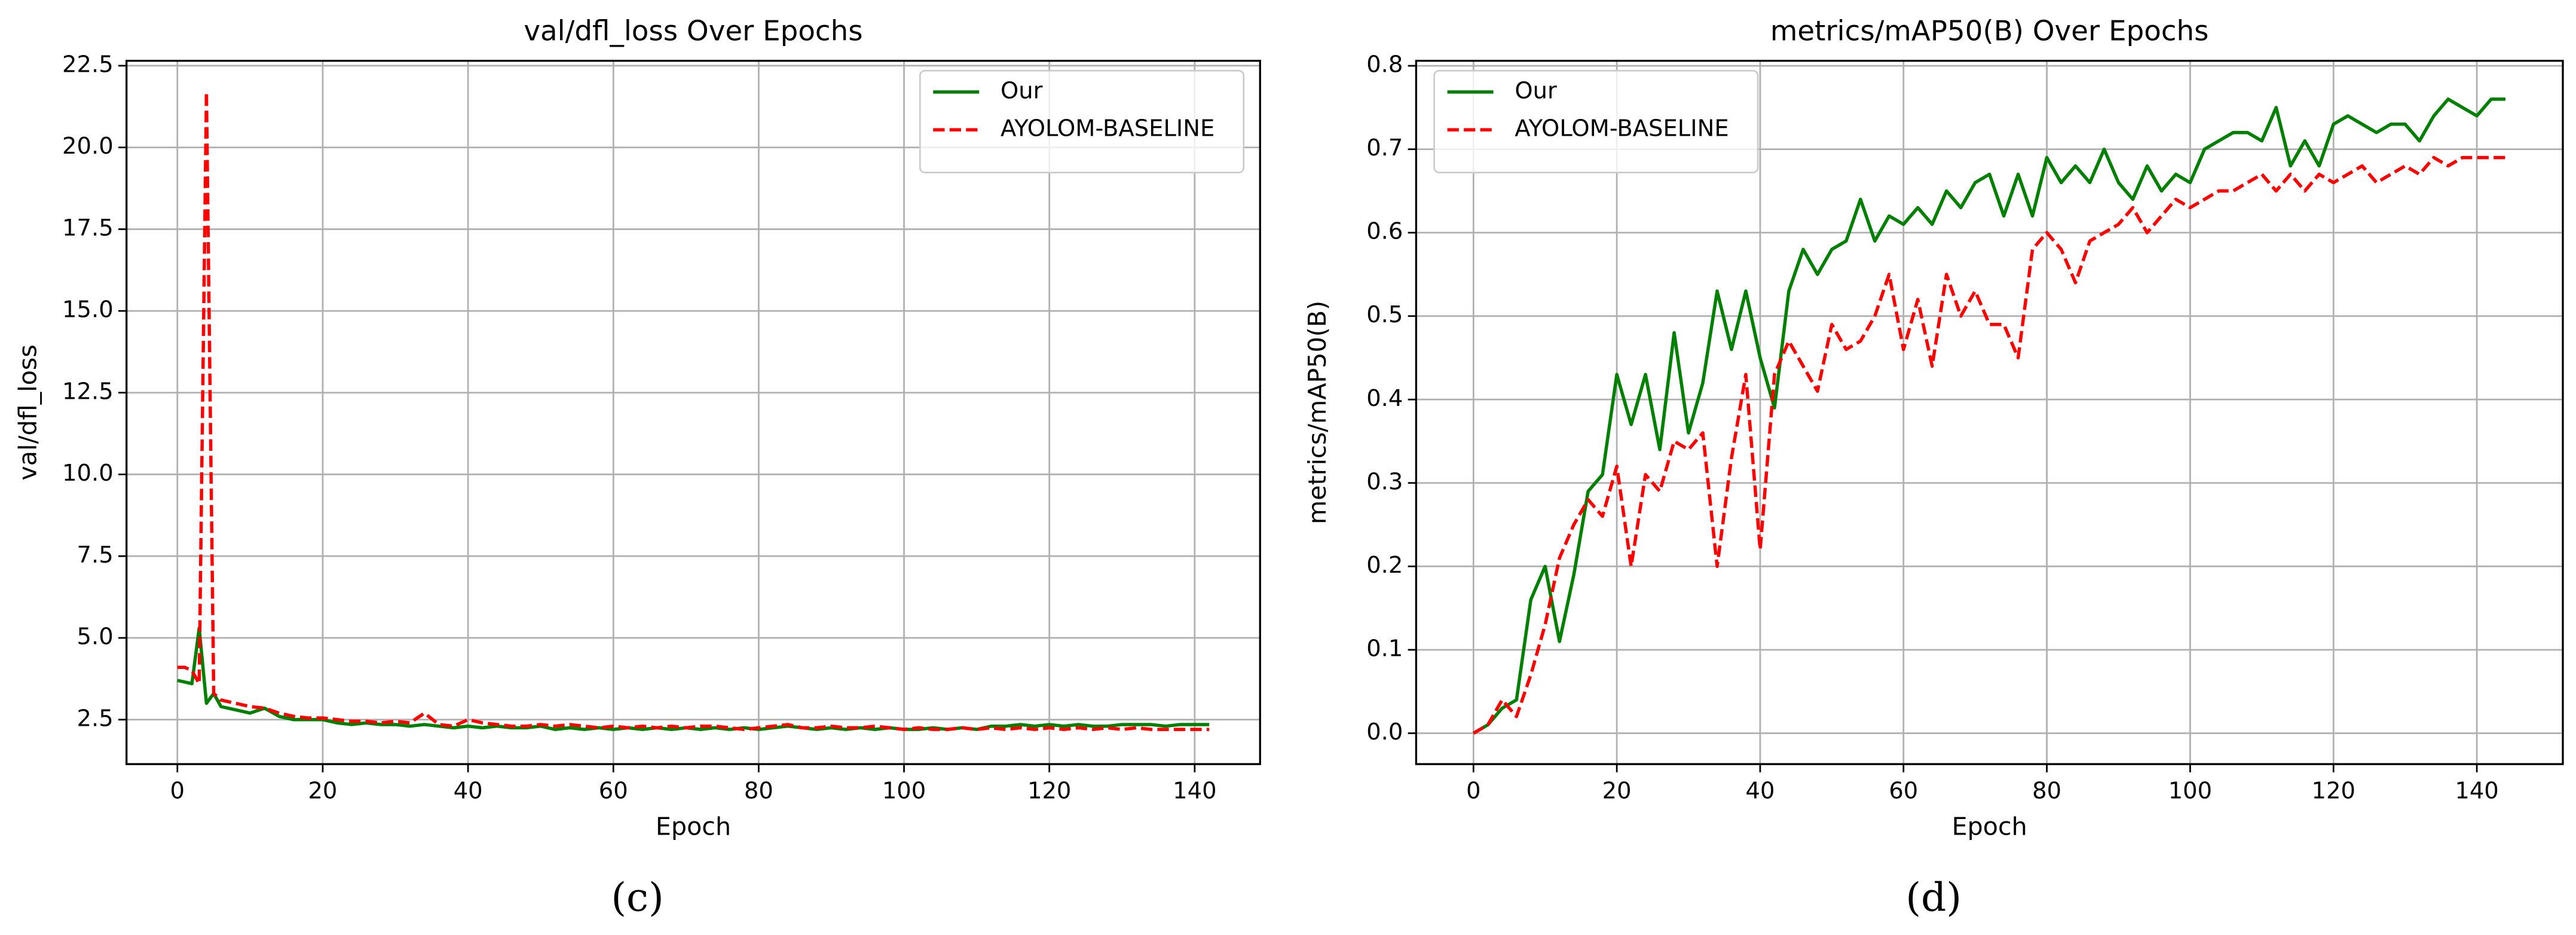  Describe the element at coordinates (1384, 481) in the screenshot. I see `y-tick-label: 0.3` at that location.